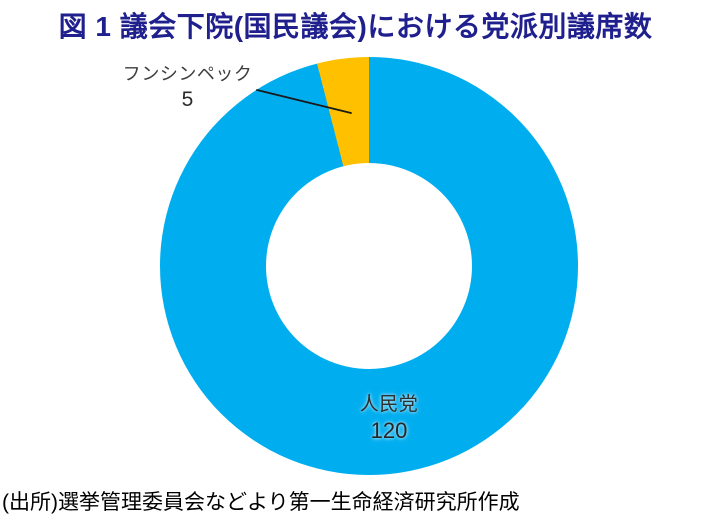 The height and width of the screenshot is (521, 711). I want to click on page-title: 図 1 議会下院(国民議会)における党派別議席数, so click(355, 26).